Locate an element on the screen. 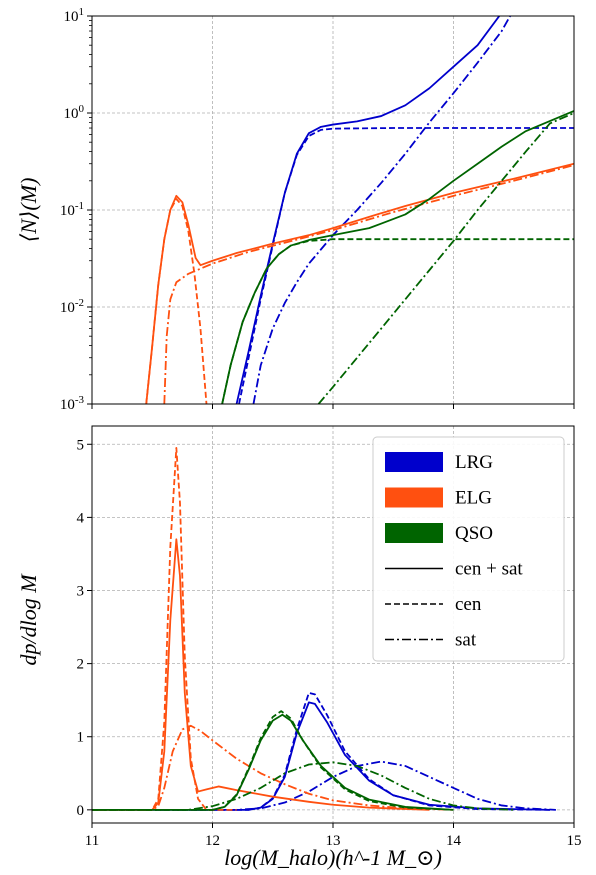 This screenshot has height=875, width=596. y-axis-label-top: ⟨N⟩(M) is located at coordinates (28, 210).